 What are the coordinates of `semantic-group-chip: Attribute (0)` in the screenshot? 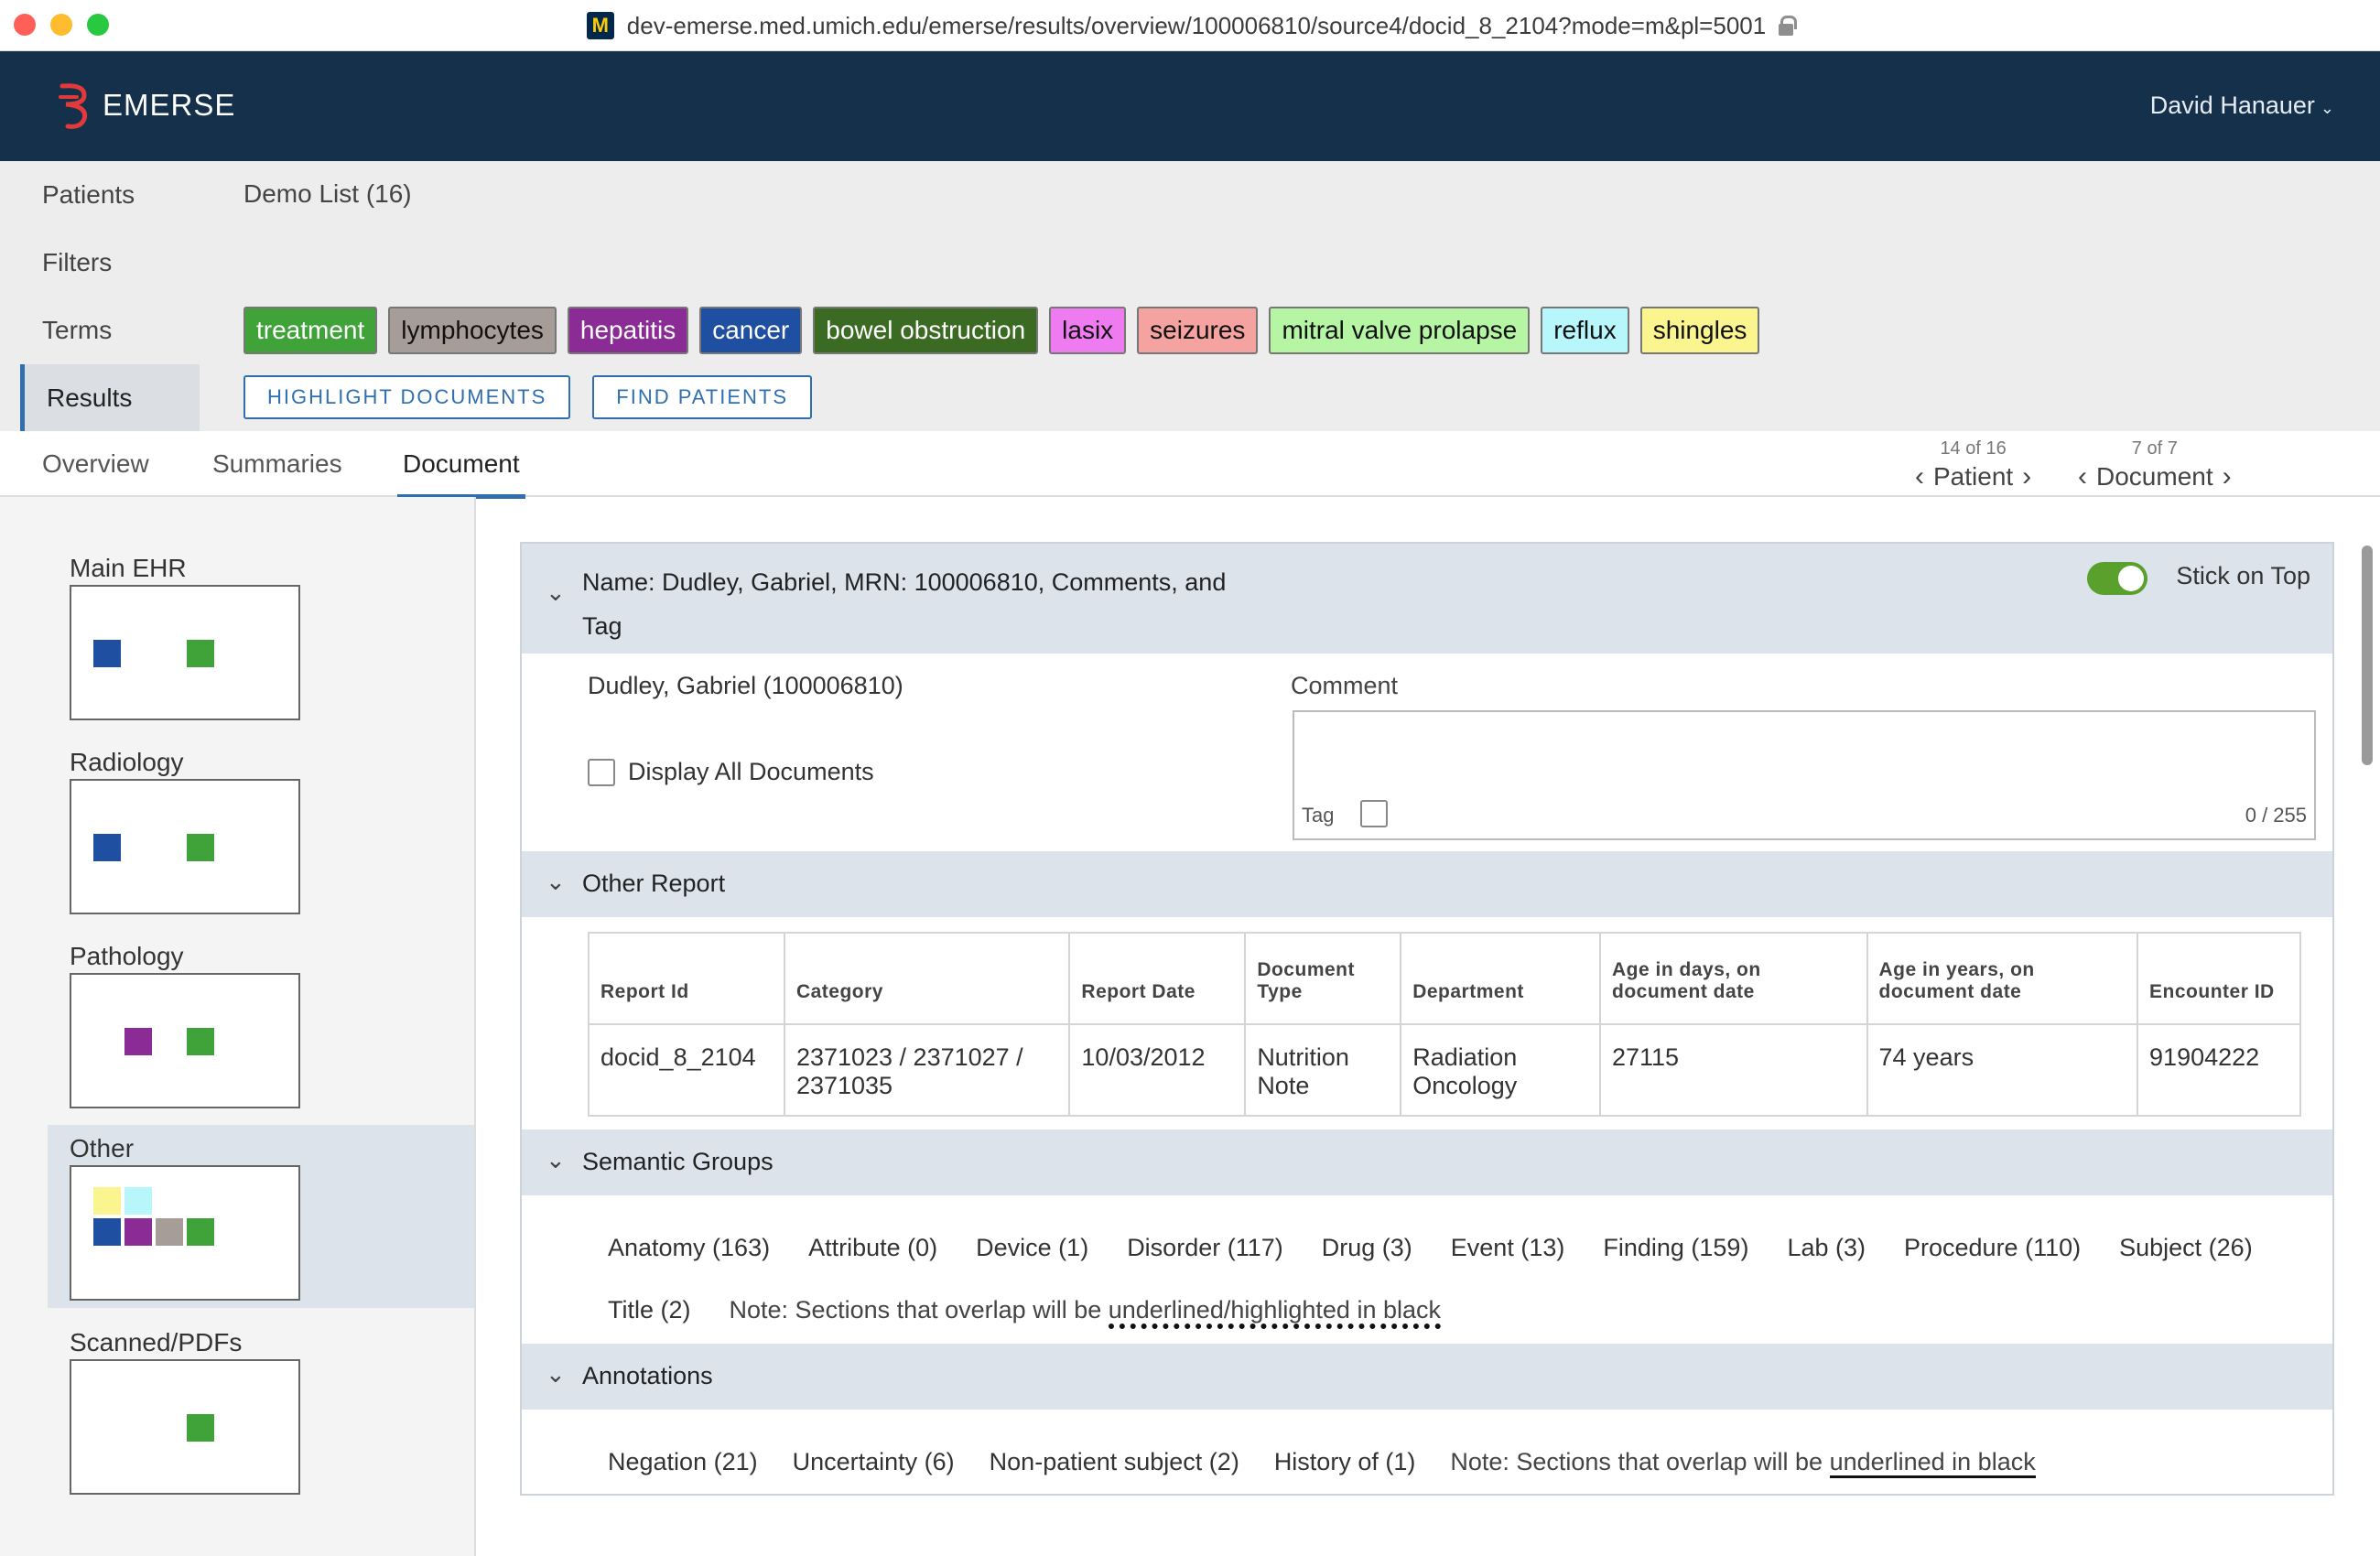 It's located at (873, 1247).